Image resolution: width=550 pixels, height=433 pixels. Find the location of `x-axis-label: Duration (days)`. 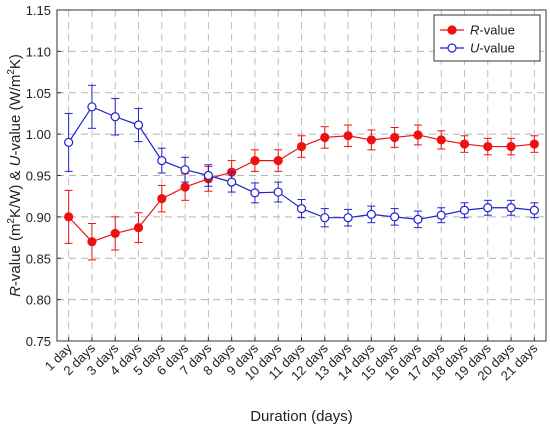

x-axis-label: Duration (days) is located at coordinates (301, 416).